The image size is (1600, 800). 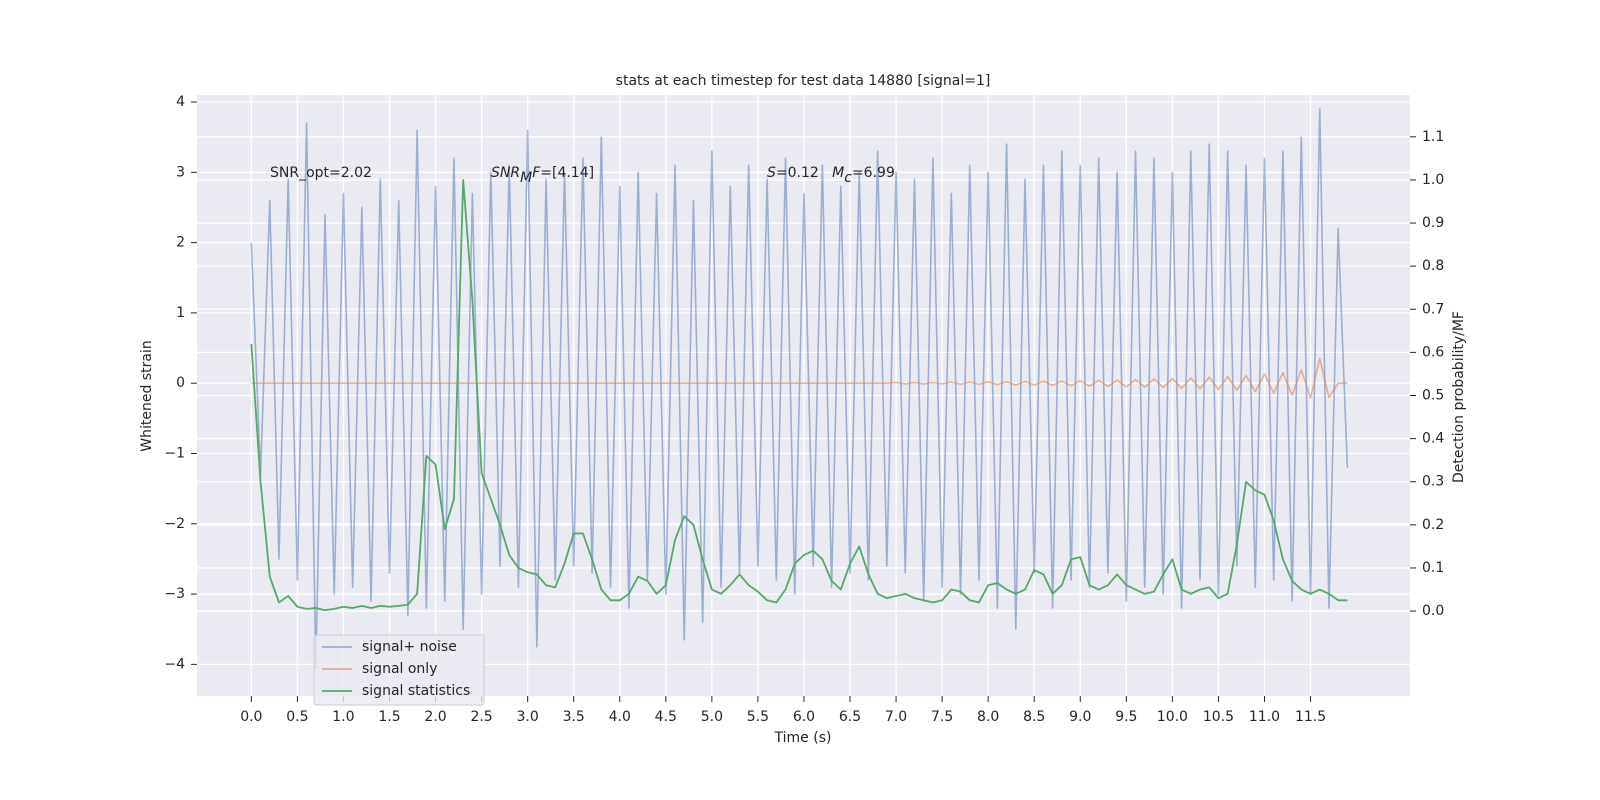 I want to click on series-line, so click(x=799, y=378).